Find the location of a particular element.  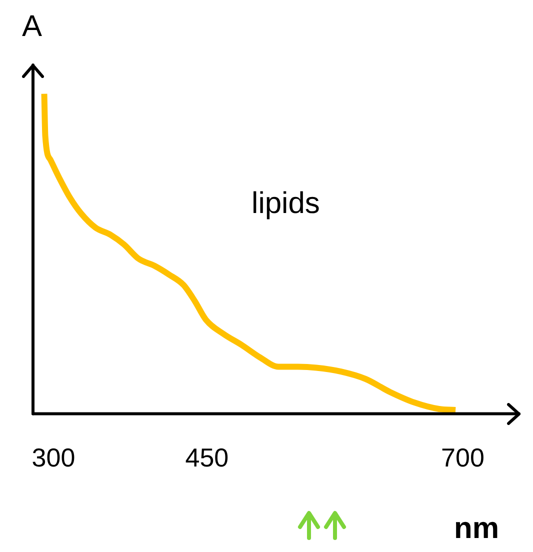

text: lipids is located at coordinates (286, 203).